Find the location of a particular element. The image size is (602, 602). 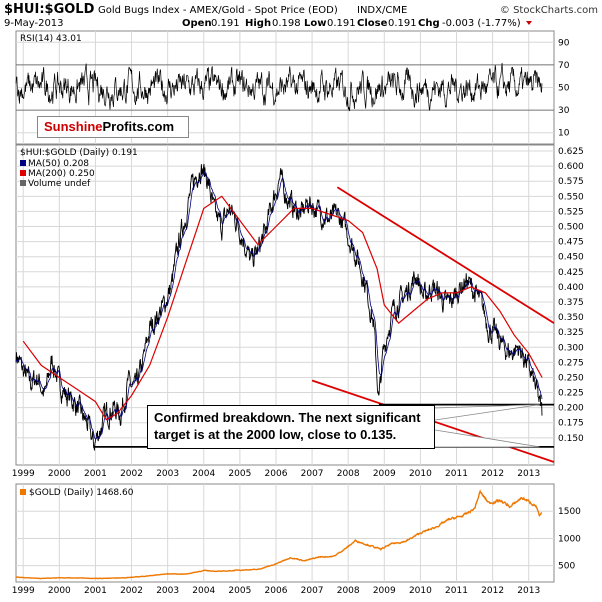

price-tick-label: 0.150 is located at coordinates (571, 439).